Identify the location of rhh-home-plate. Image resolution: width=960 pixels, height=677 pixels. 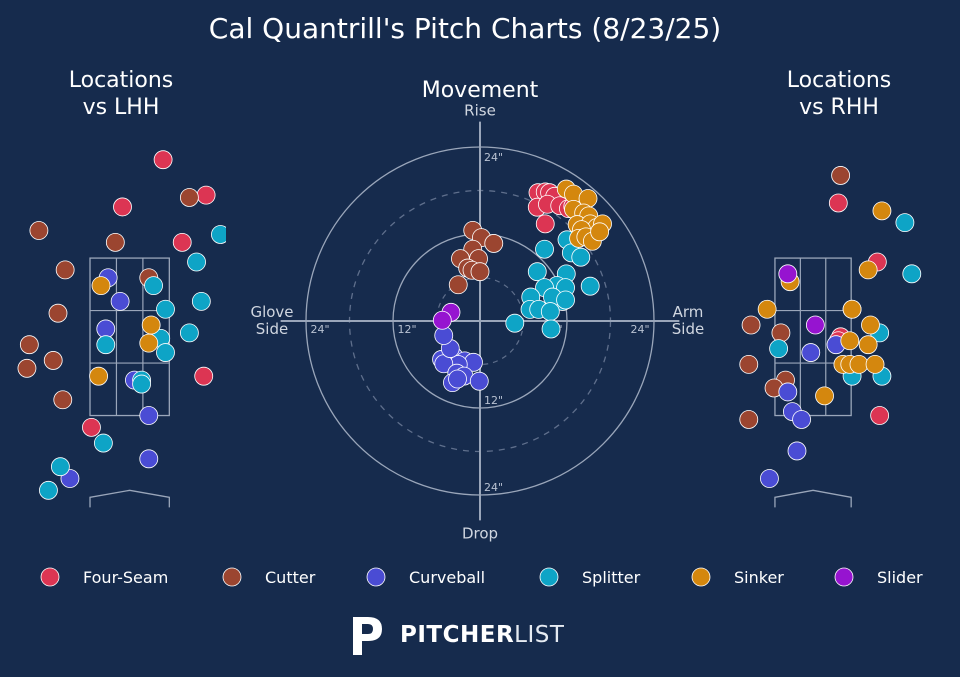
(813, 498).